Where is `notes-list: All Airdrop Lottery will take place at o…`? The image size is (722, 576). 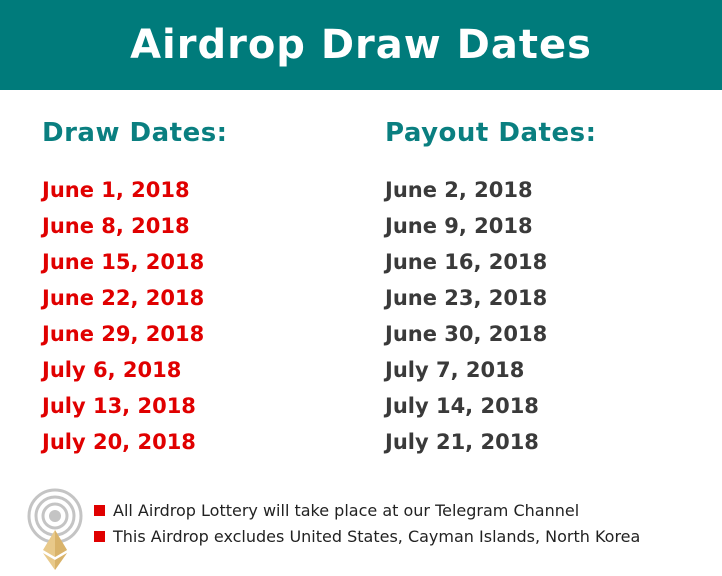 notes-list: All Airdrop Lottery will take place at o… is located at coordinates (367, 523).